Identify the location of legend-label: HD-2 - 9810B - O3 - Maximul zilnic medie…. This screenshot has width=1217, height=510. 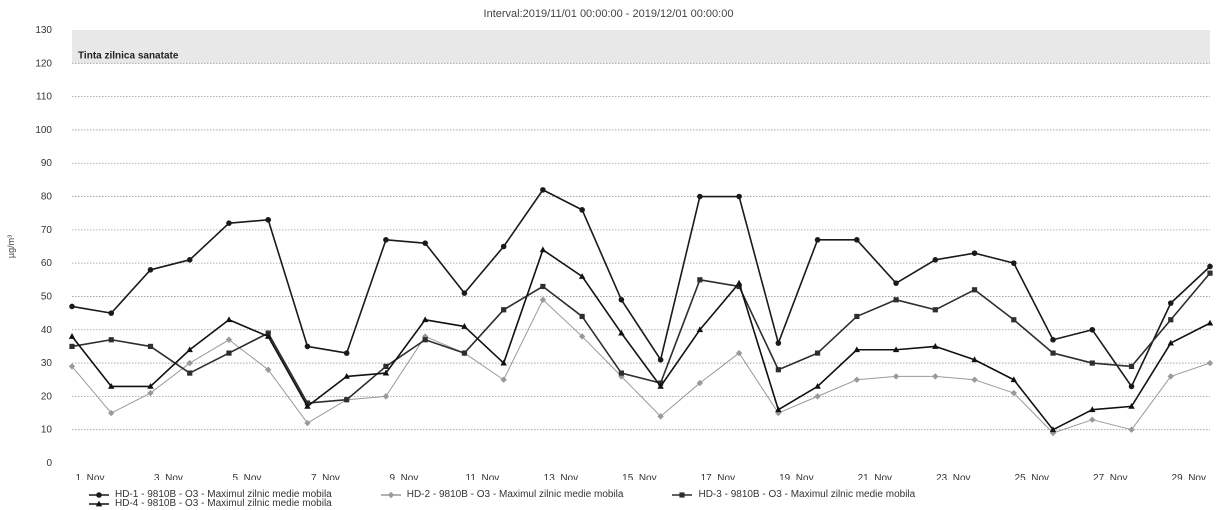
(515, 494).